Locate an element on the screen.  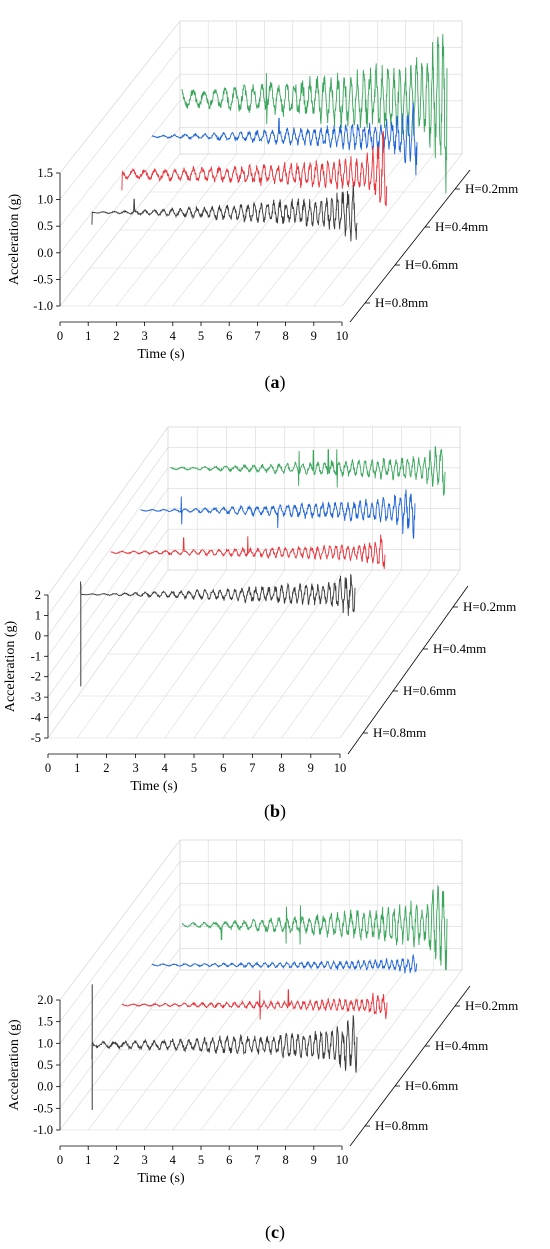
caption-b-letter: b is located at coordinates (274, 811).